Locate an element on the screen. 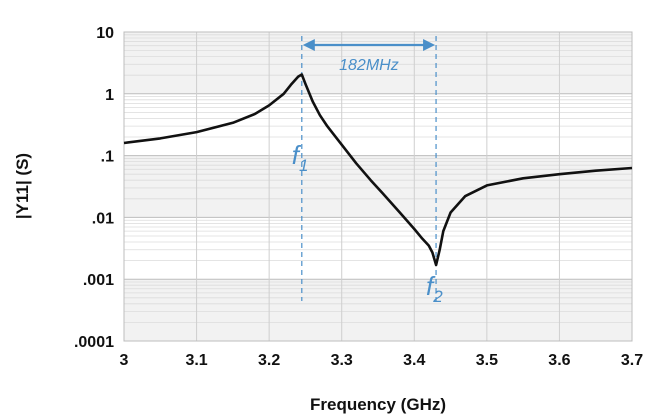  y-axis-title: |Y11| (S) is located at coordinates (22, 186).